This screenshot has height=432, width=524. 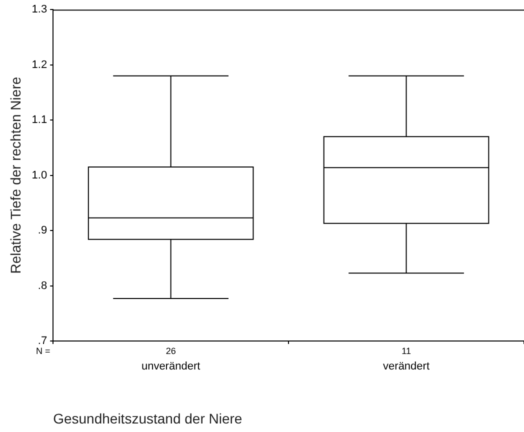 What do you see at coordinates (406, 366) in the screenshot?
I see `x-tick-label: verändert` at bounding box center [406, 366].